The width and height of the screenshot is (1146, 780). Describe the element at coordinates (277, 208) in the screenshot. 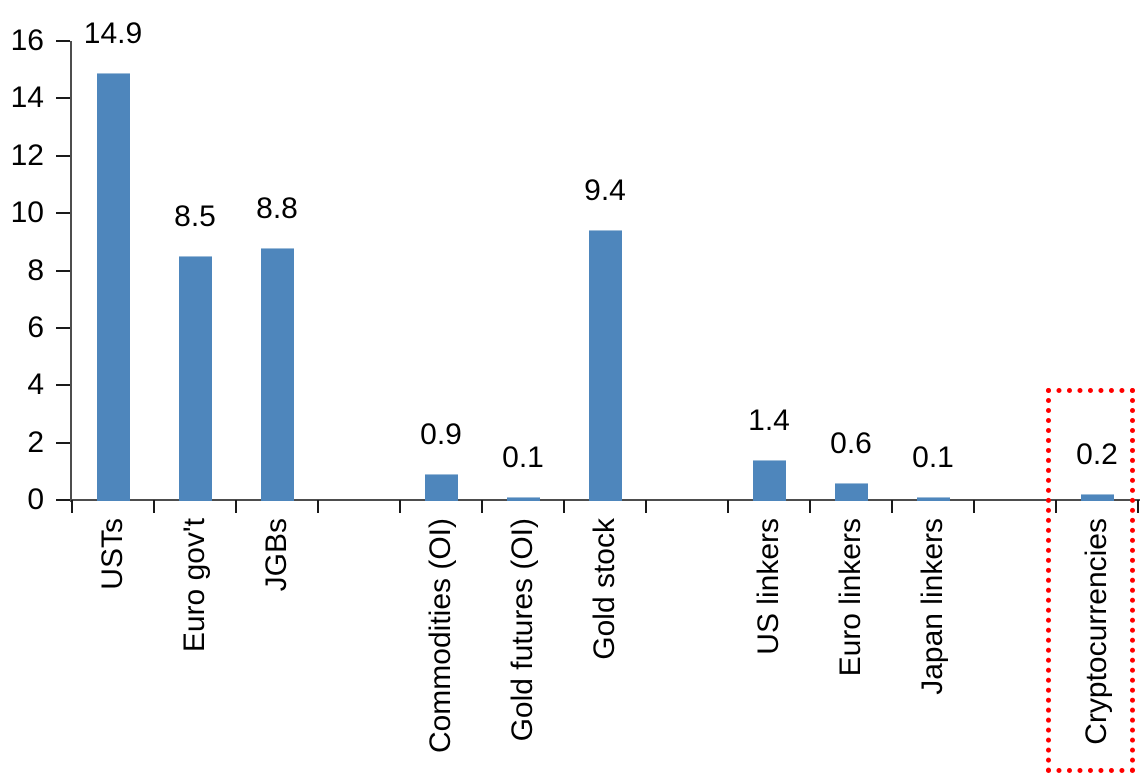

I see `value-label-jgbs: 8.8` at that location.